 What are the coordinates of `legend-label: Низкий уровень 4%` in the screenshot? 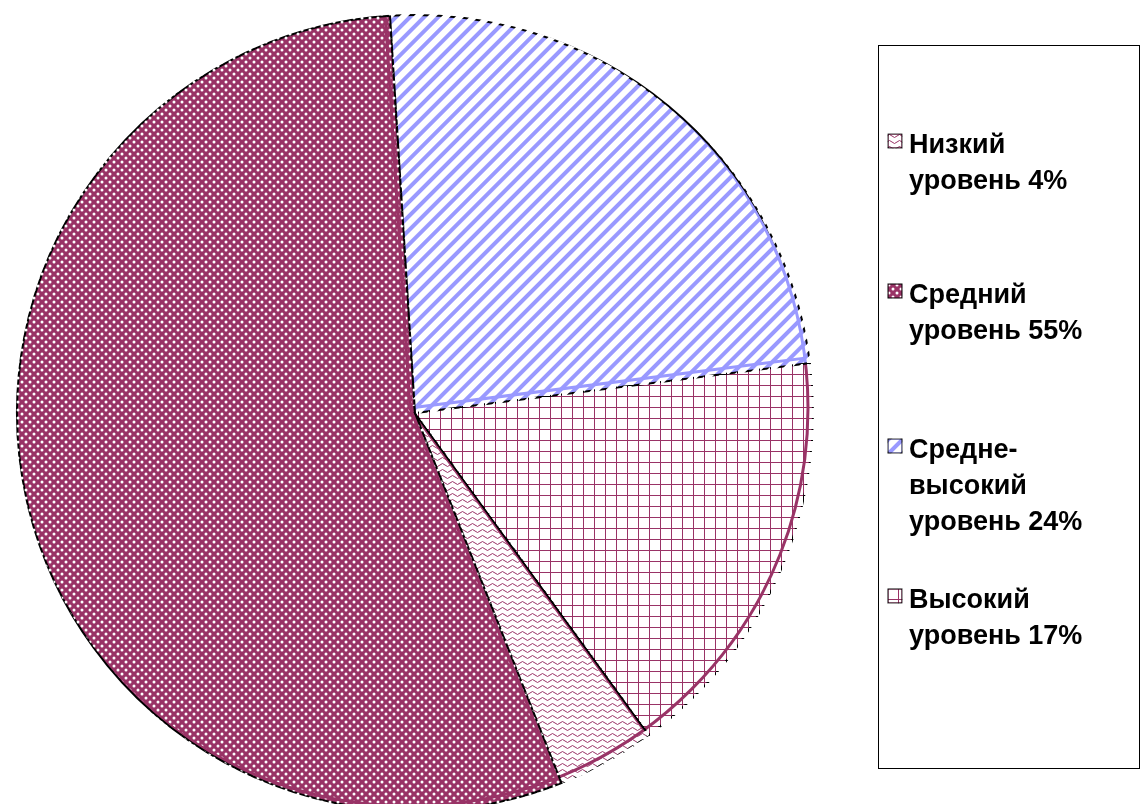 It's located at (989, 162).